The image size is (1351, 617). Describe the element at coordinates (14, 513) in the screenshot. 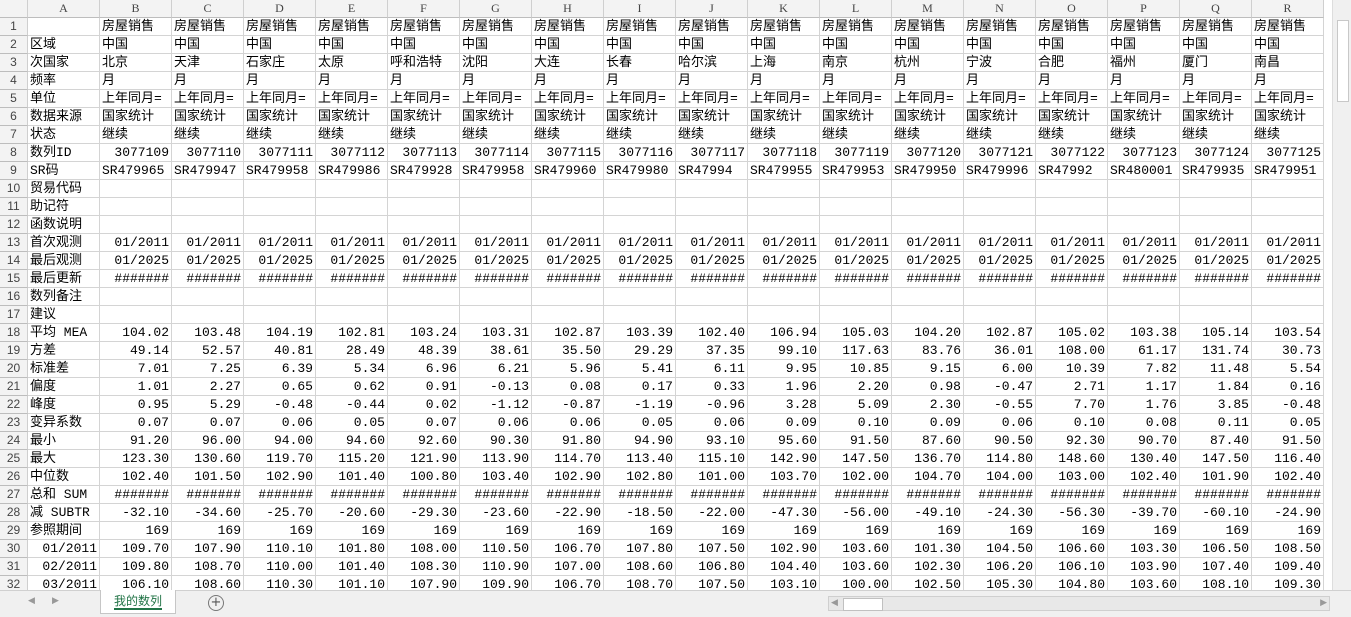

I see `row-header: 28` at that location.